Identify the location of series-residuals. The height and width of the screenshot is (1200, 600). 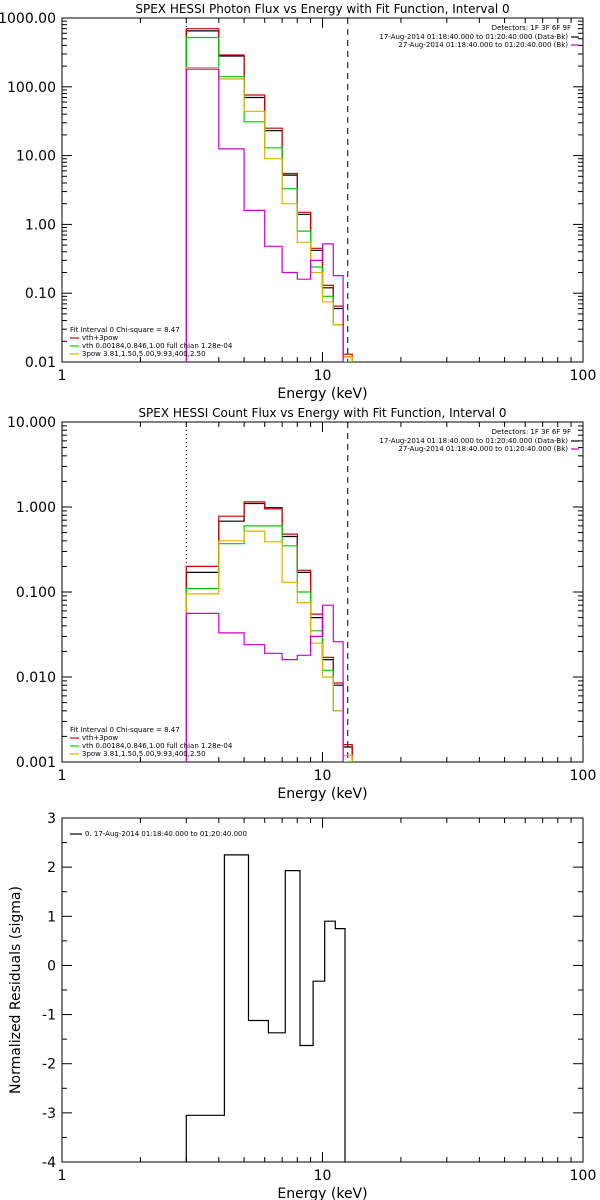
(265, 1008).